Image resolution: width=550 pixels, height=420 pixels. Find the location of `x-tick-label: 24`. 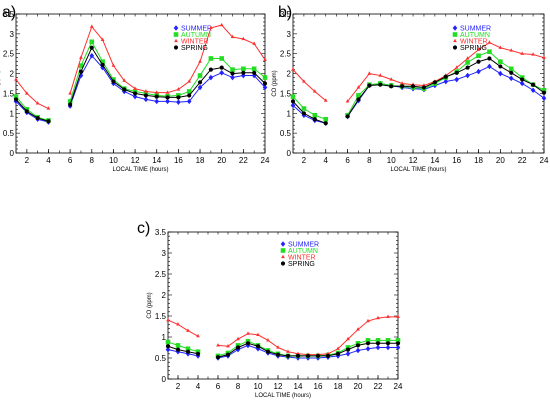

x-tick-label: 24 is located at coordinates (544, 160).